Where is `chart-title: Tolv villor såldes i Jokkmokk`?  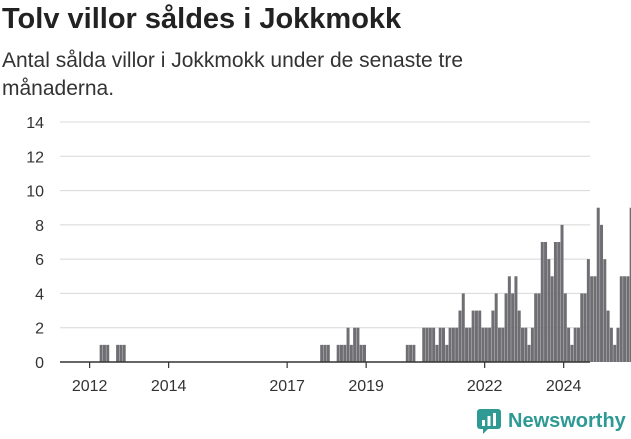
chart-title: Tolv villor såldes i Jokkmokk is located at coordinates (202, 19).